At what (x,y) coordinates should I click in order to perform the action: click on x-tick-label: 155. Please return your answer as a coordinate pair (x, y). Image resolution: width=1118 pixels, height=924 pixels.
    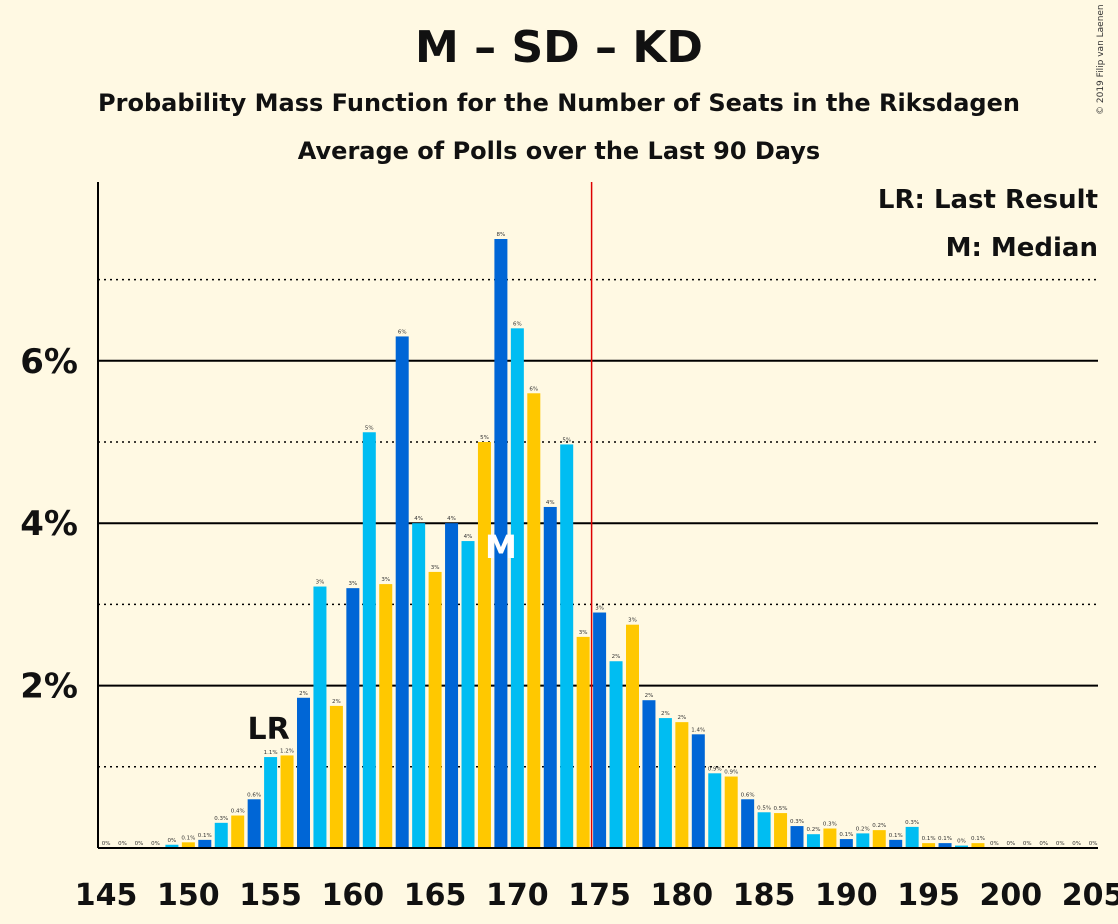
    Looking at the image, I should click on (270, 895).